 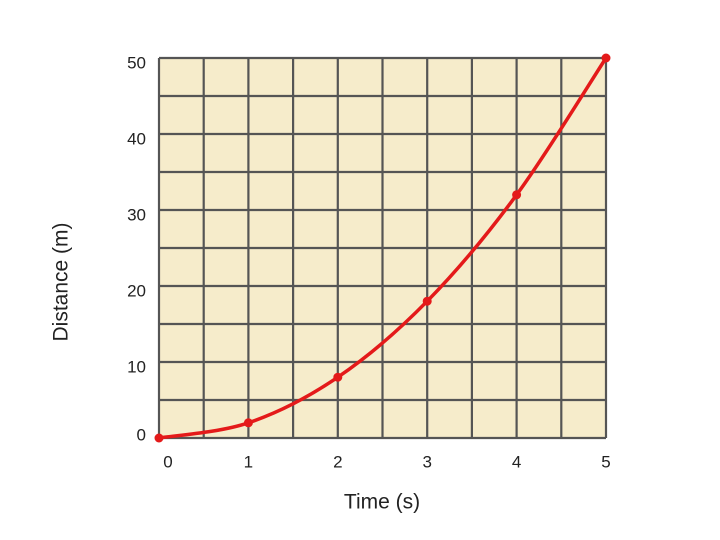 What do you see at coordinates (516, 461) in the screenshot?
I see `x-tick-label: 4` at bounding box center [516, 461].